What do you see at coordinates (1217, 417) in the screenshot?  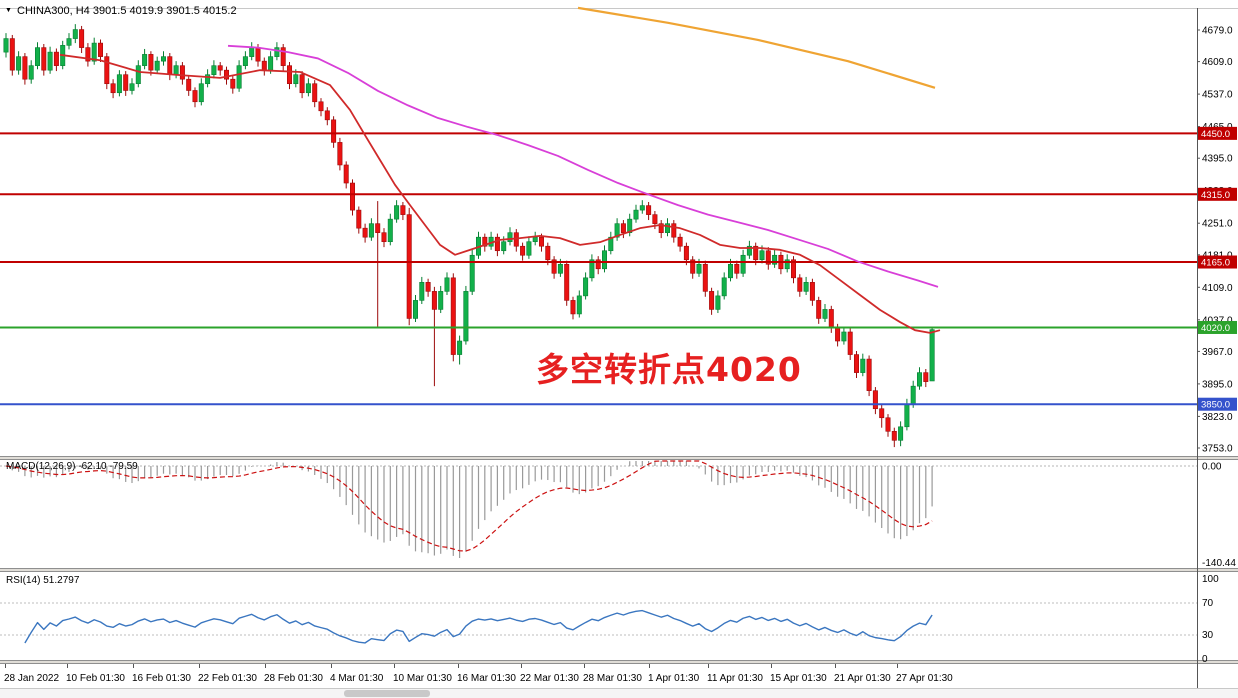 I see `price-tick-label: 3823.0` at bounding box center [1217, 417].